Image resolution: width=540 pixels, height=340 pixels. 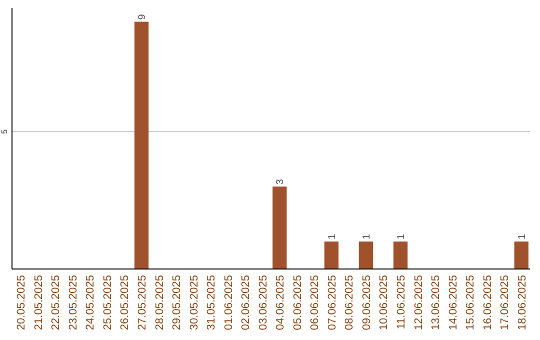 What do you see at coordinates (142, 17) in the screenshot?
I see `data-label: 9` at bounding box center [142, 17].